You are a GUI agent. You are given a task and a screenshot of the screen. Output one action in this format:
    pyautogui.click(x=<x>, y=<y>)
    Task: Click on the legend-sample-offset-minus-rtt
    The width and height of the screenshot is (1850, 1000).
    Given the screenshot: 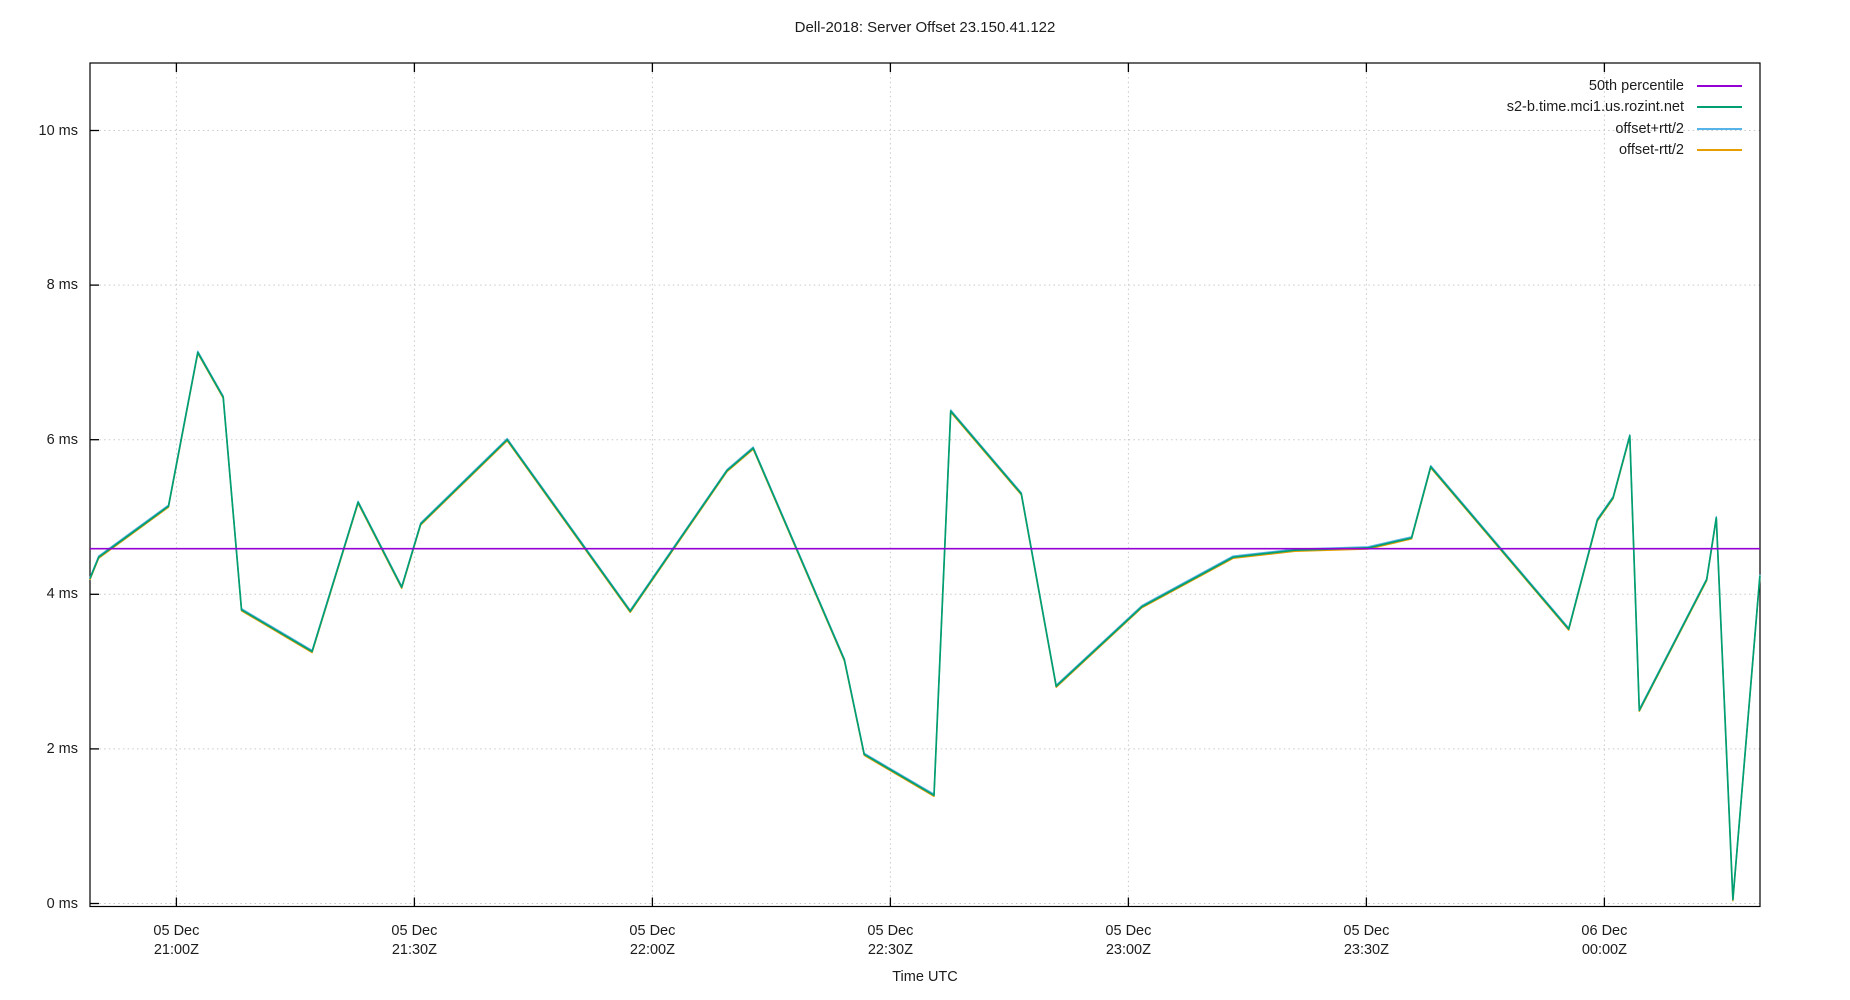 What is the action you would take?
    pyautogui.click(x=1719, y=150)
    